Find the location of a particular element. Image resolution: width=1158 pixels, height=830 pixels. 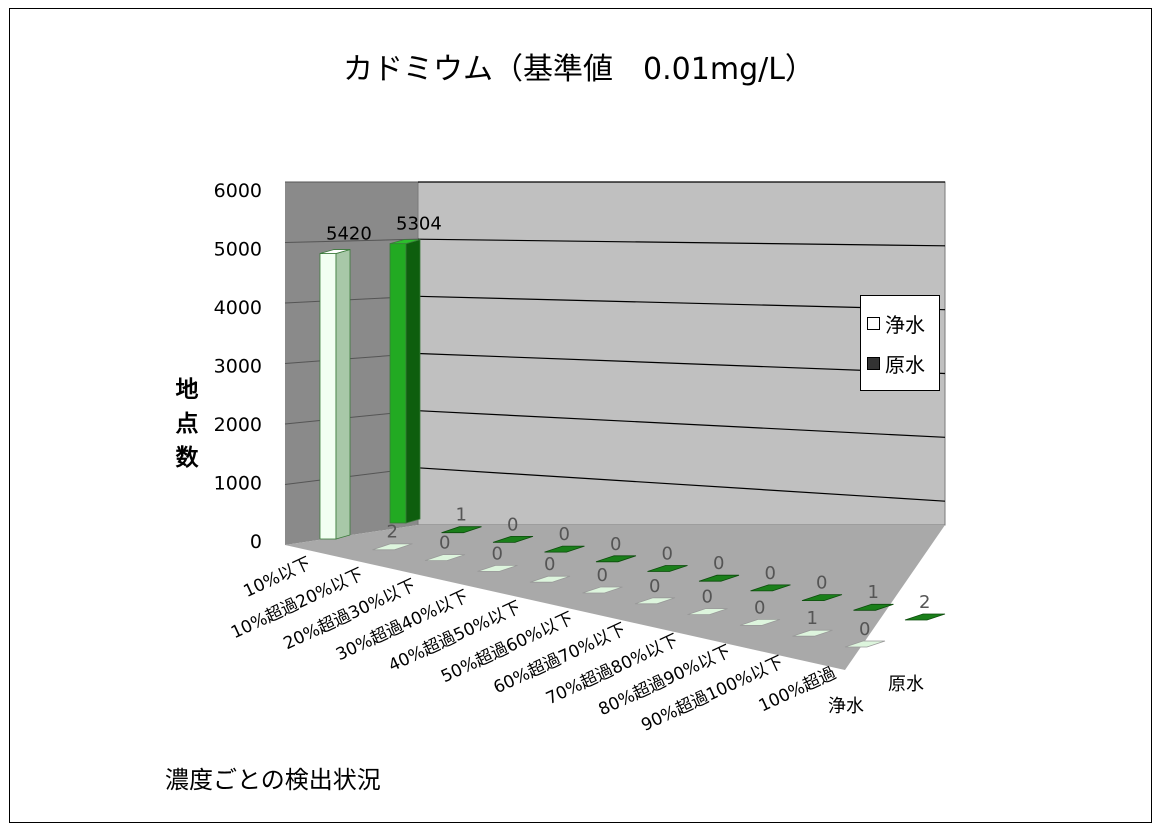

data-label-jyousui-5: 0 is located at coordinates (602, 575).